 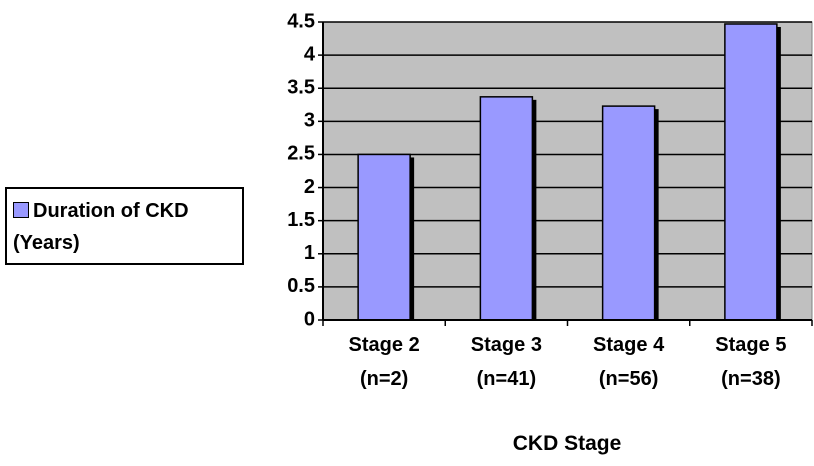 I want to click on y-tick-label: 1, so click(x=309, y=253).